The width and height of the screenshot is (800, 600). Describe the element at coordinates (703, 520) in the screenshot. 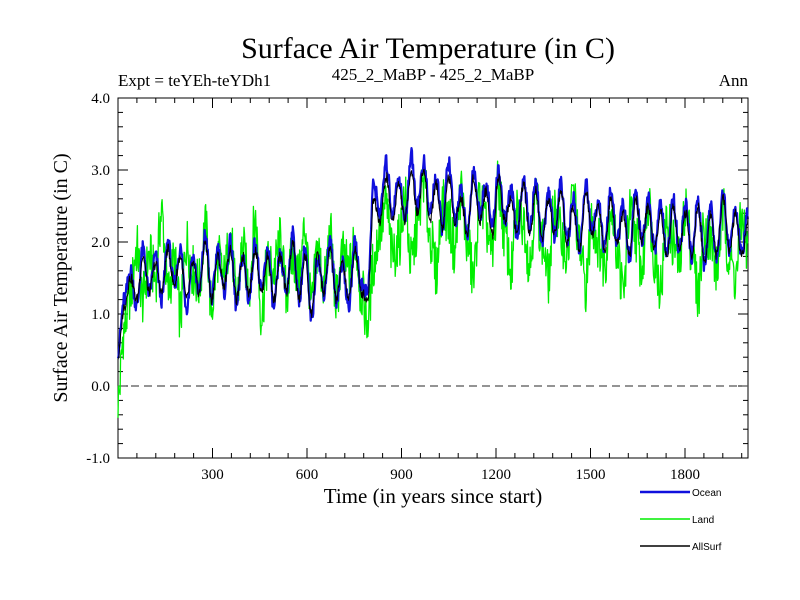

I see `legend-label-land: Land` at that location.